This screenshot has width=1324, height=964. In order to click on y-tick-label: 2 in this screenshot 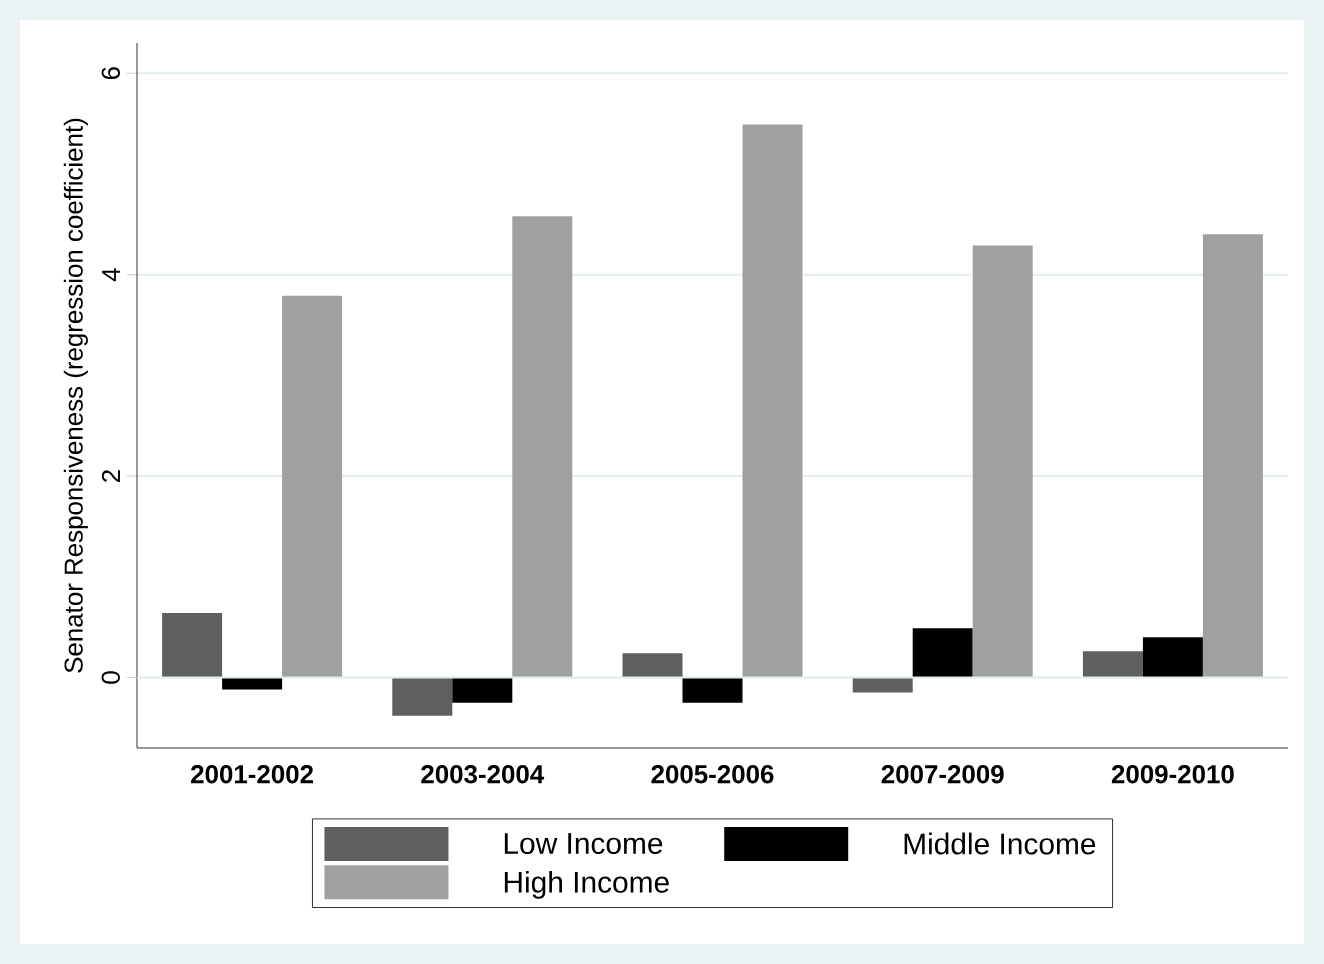, I will do `click(110, 476)`.